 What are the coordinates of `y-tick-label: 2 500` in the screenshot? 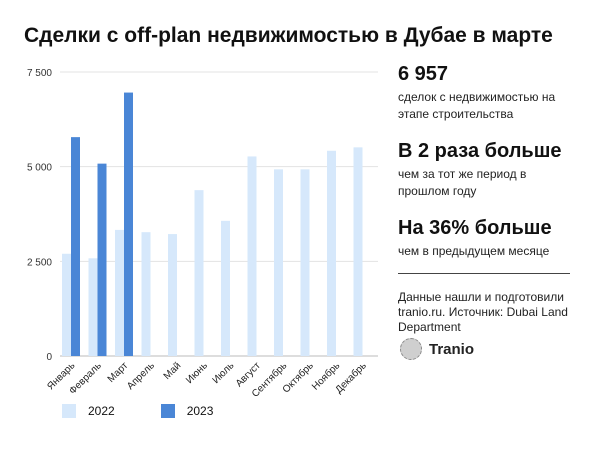 It's located at (39, 262).